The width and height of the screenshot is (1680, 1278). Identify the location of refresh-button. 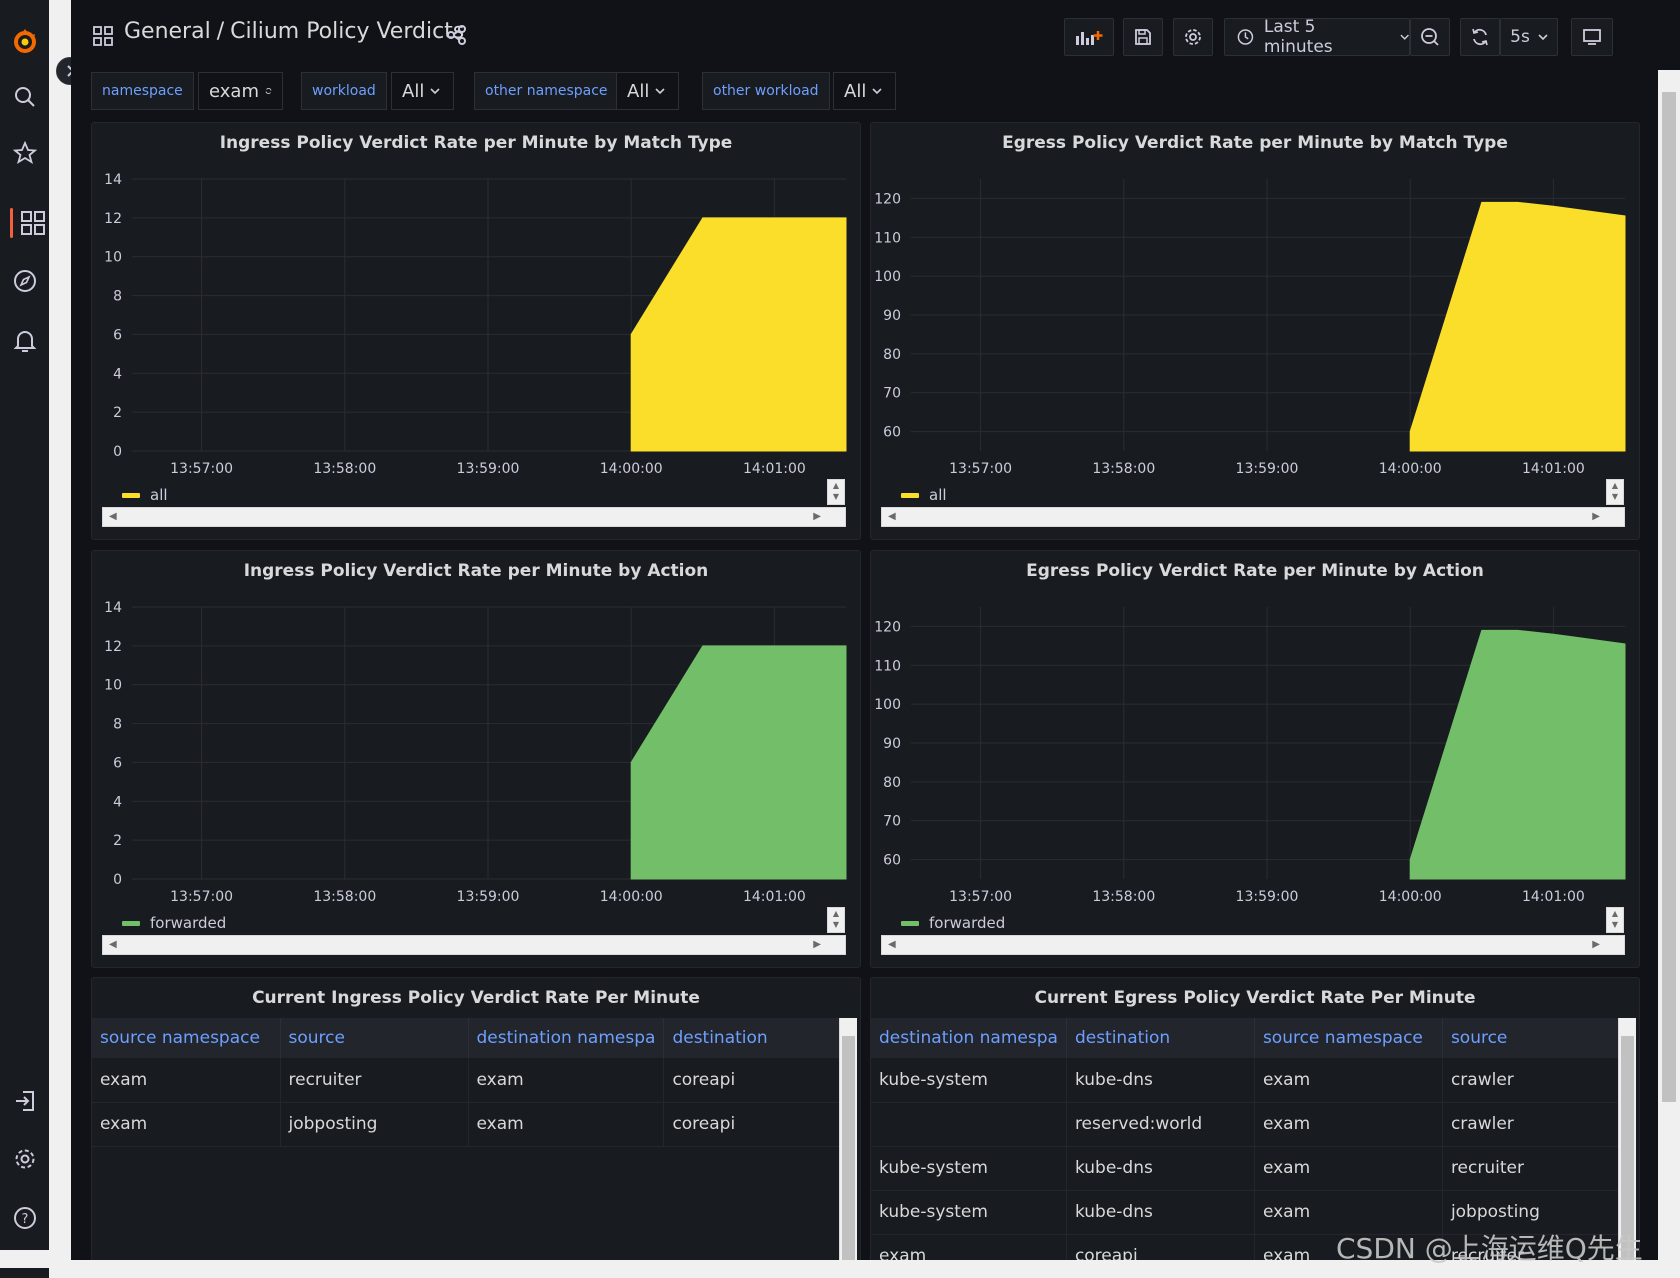
(1480, 37).